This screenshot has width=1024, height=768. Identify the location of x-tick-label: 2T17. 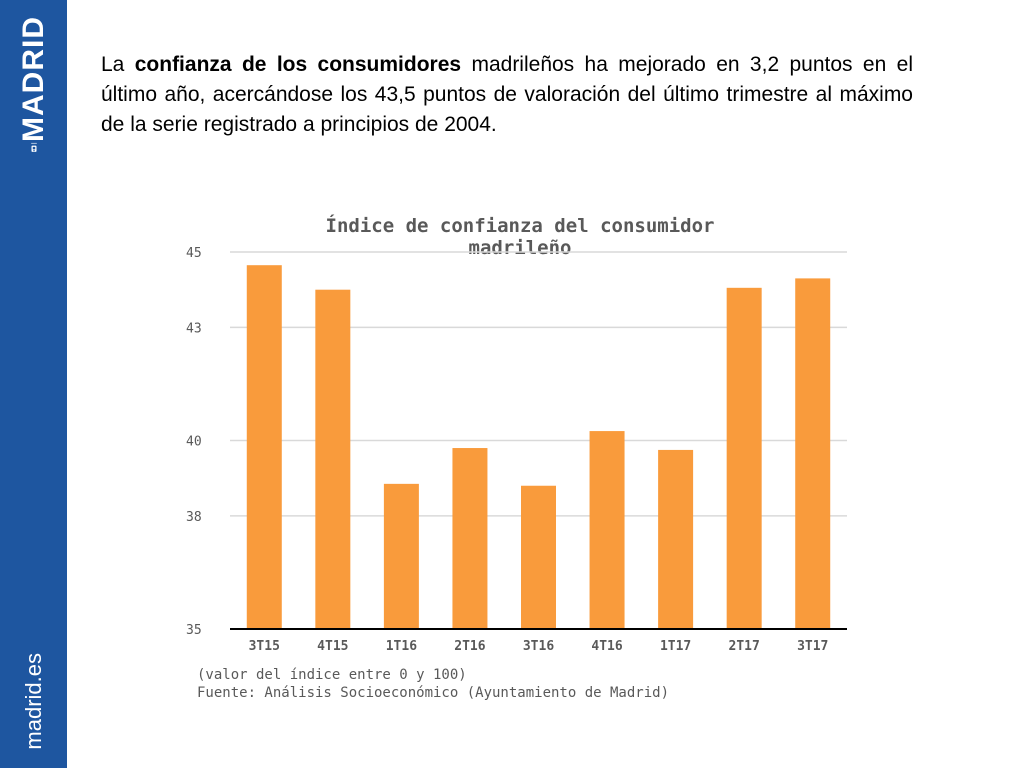
(744, 646).